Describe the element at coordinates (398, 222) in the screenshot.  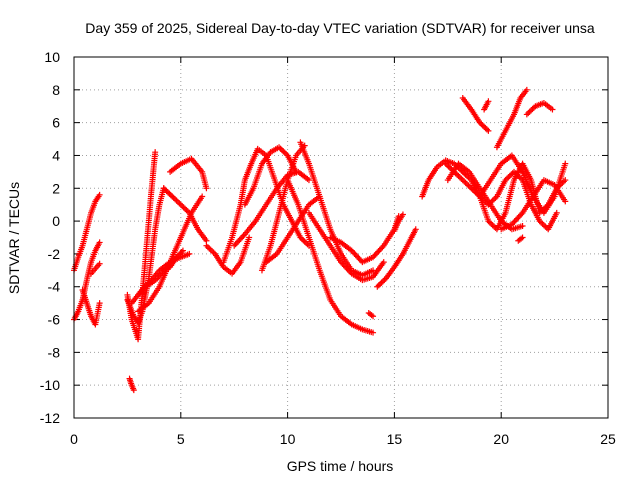
I see `series-track-y` at that location.